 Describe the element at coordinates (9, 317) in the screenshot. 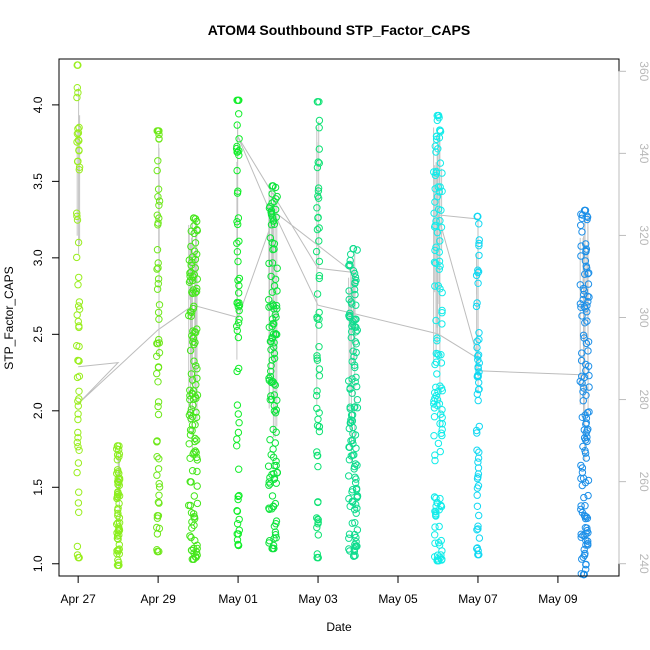

I see `y-axis-label: STP_Factor_CAPS` at that location.